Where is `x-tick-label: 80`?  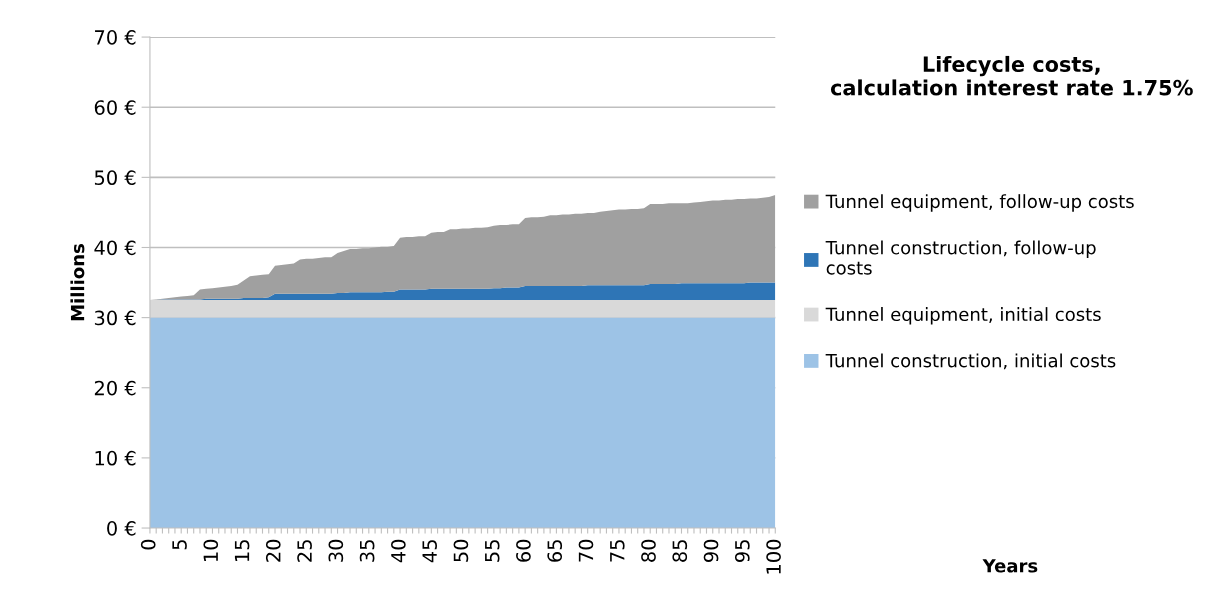 x-tick-label: 80 is located at coordinates (648, 550).